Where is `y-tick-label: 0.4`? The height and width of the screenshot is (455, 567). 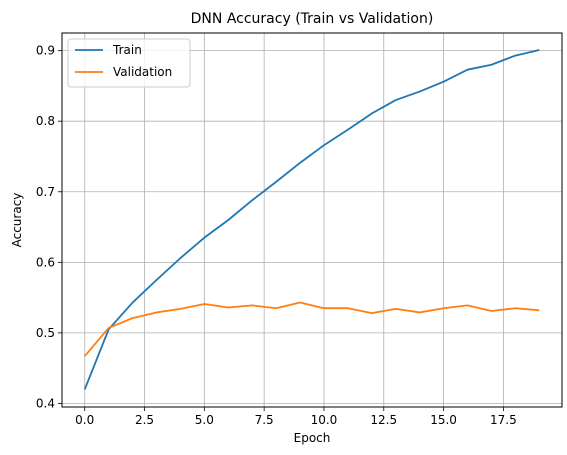 y-tick-label: 0.4 is located at coordinates (45, 403).